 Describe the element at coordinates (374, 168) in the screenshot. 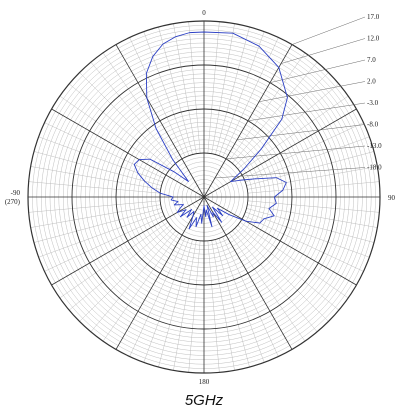

I see `radial-tick-label: -18.0` at that location.